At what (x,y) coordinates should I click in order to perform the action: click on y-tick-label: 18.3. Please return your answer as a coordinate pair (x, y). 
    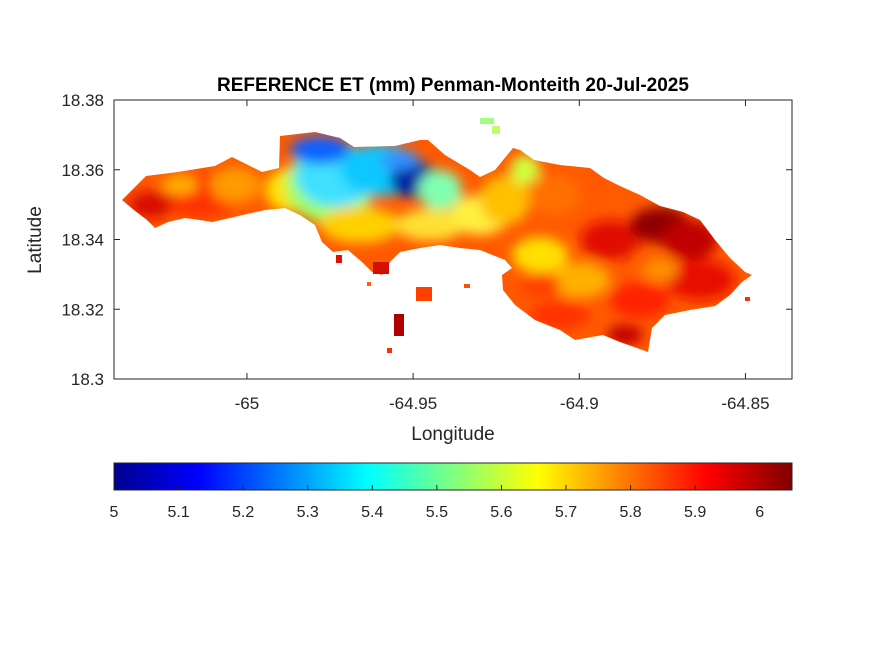
    Looking at the image, I should click on (87, 379).